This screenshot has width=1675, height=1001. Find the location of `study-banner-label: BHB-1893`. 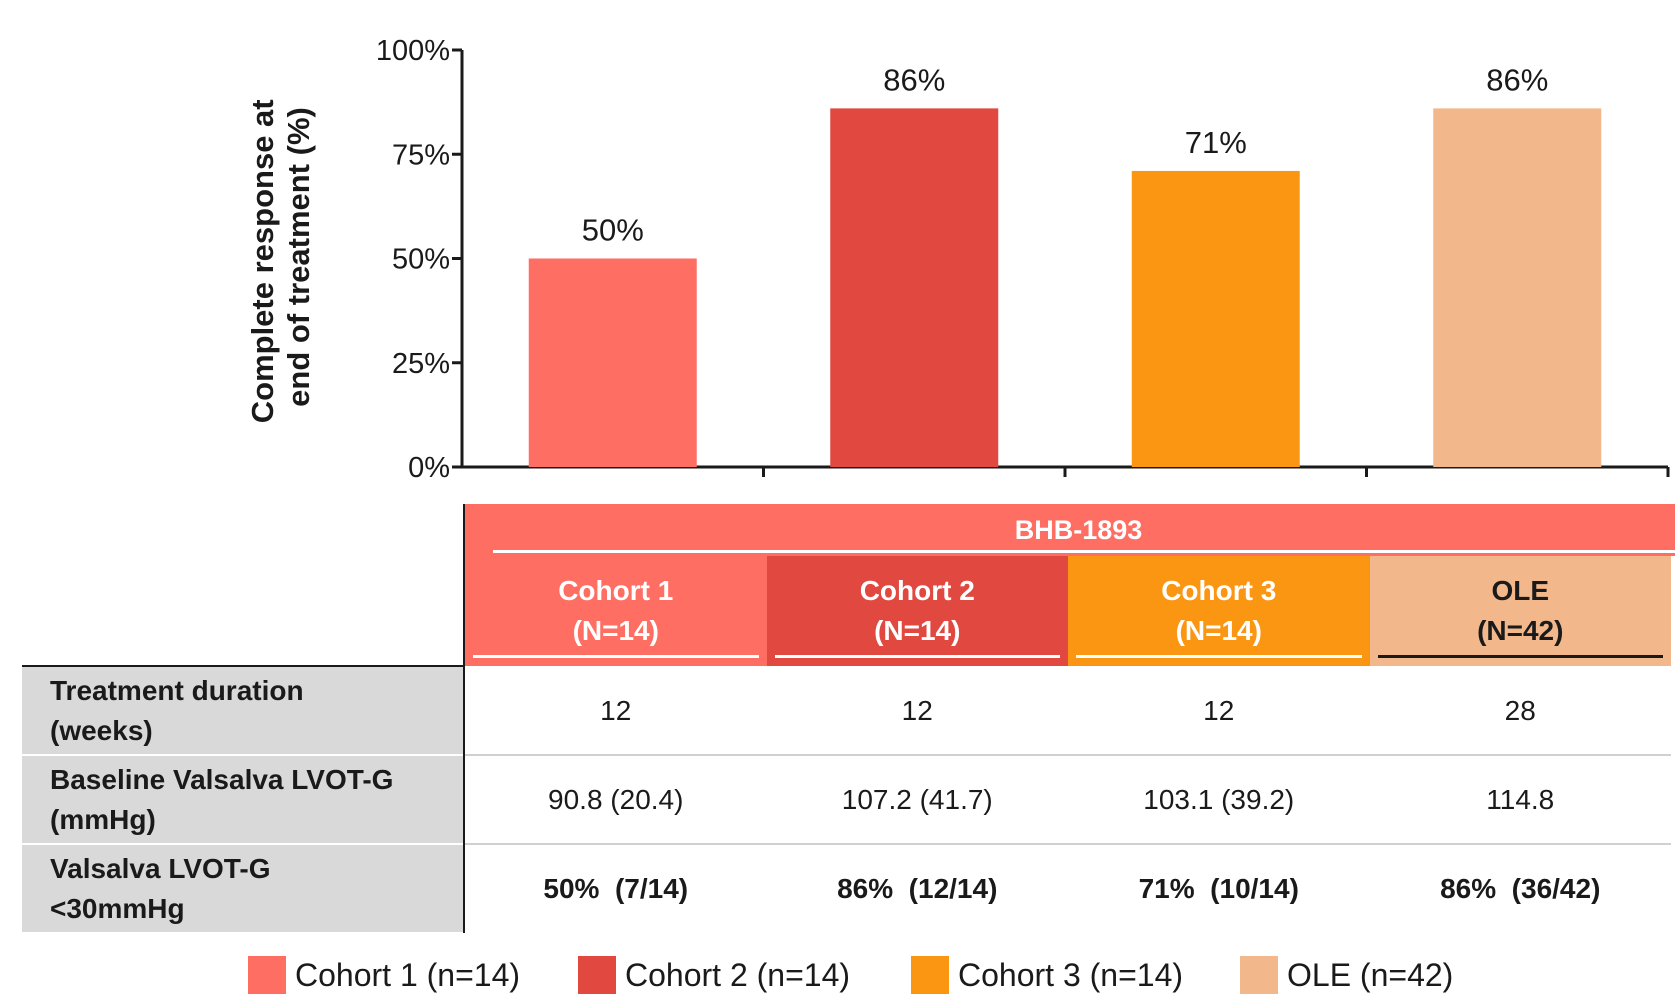

study-banner-label: BHB-1893 is located at coordinates (1078, 529).